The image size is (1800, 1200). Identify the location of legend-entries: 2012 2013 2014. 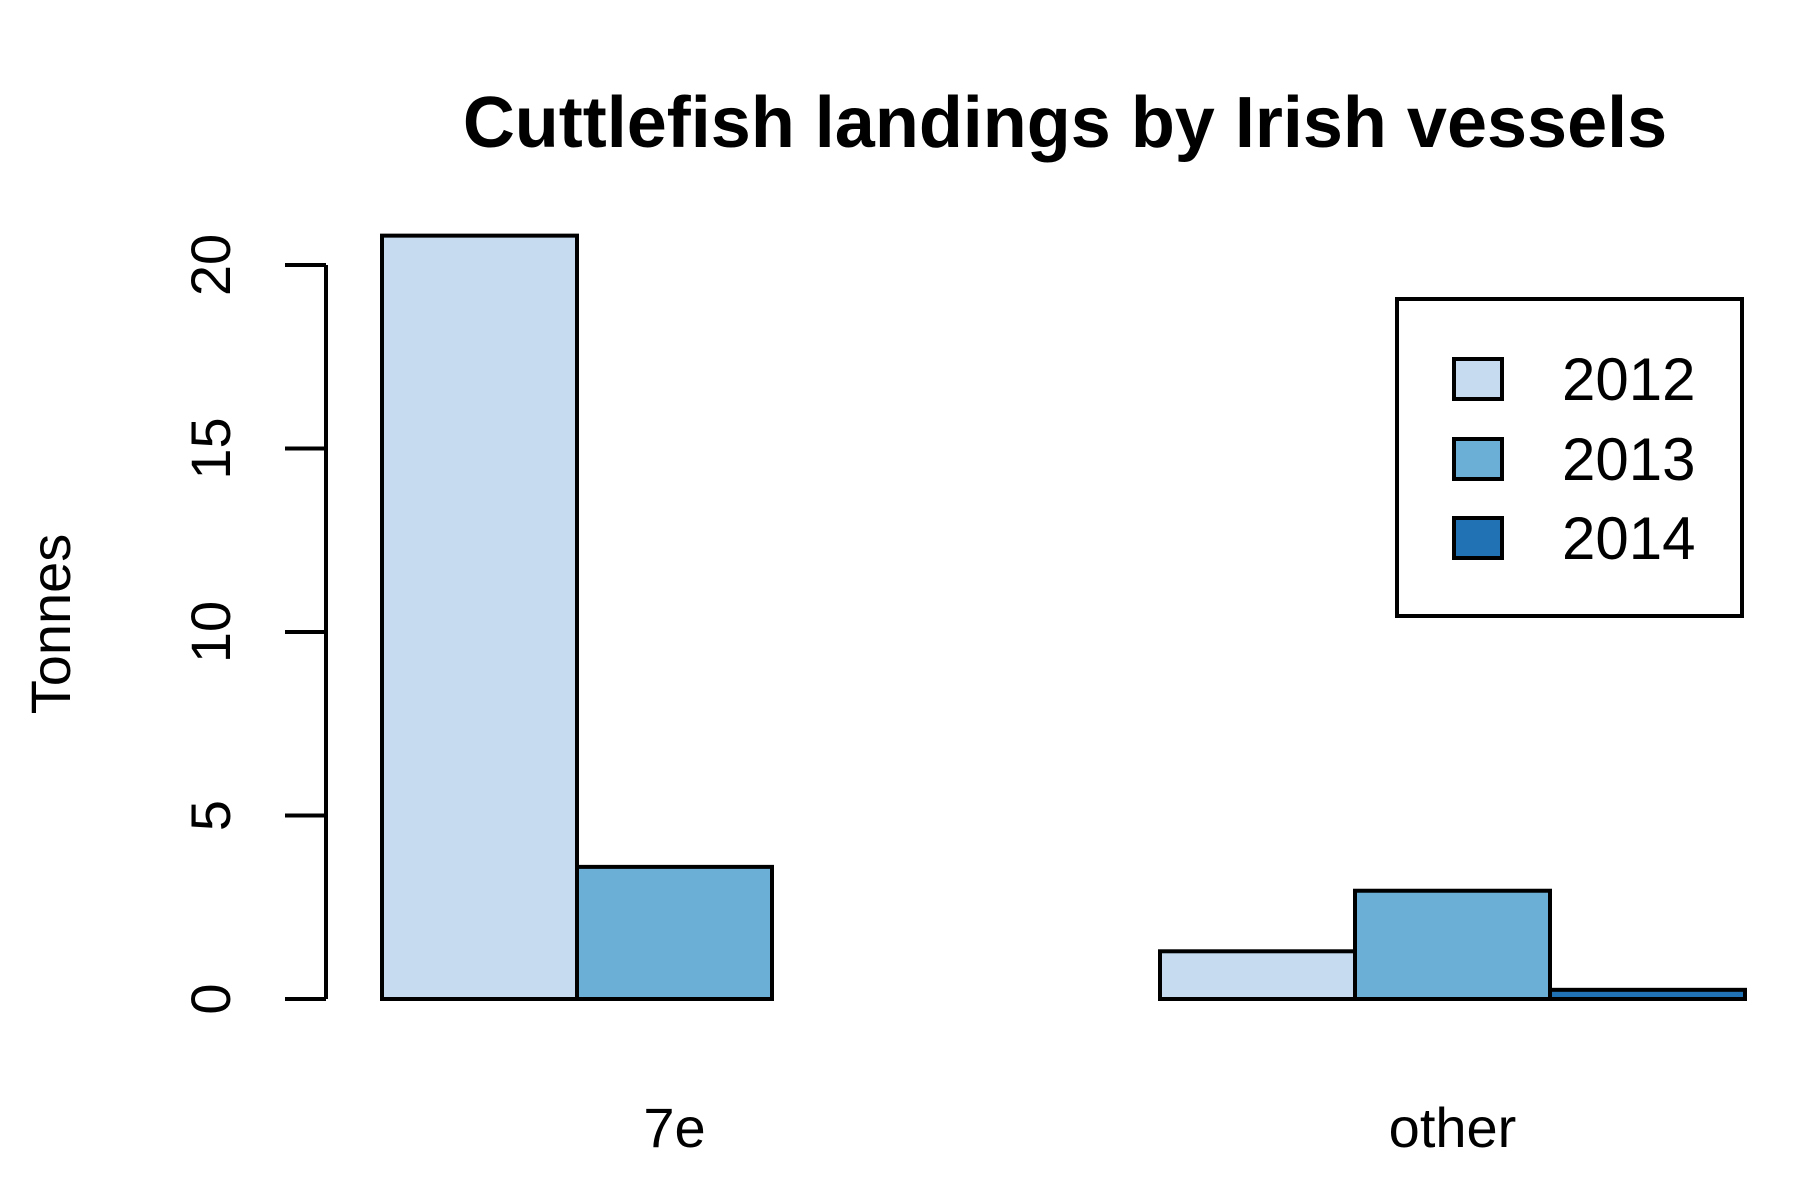
(1574, 459).